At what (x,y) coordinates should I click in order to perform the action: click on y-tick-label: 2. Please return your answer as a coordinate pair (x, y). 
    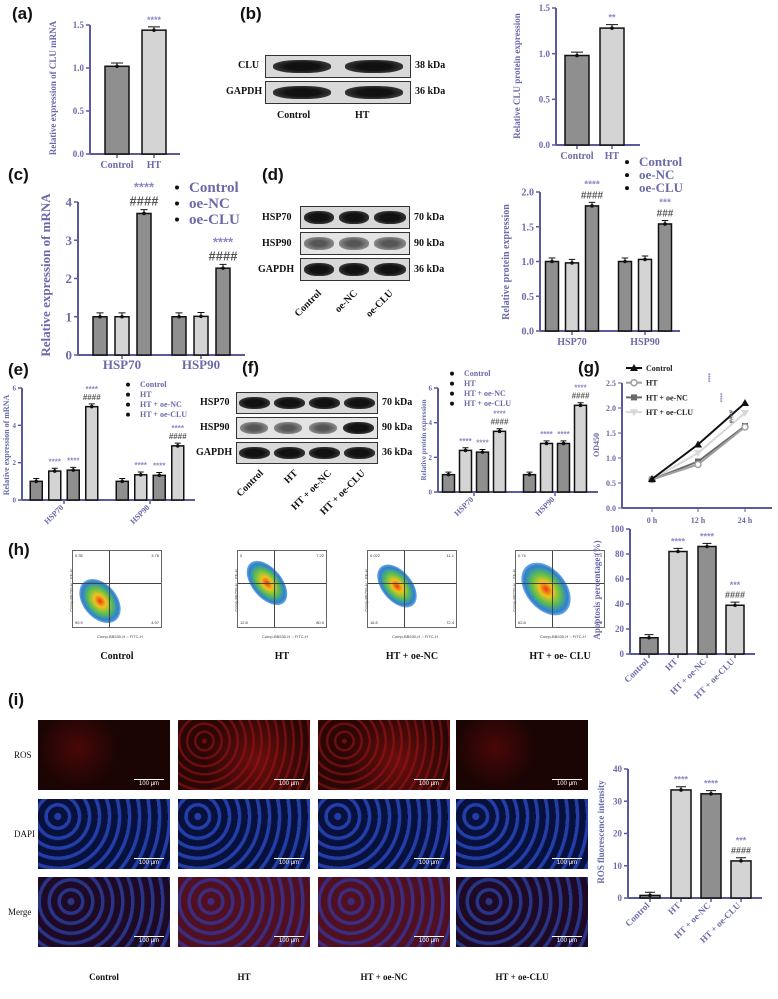
    Looking at the image, I should click on (431, 458).